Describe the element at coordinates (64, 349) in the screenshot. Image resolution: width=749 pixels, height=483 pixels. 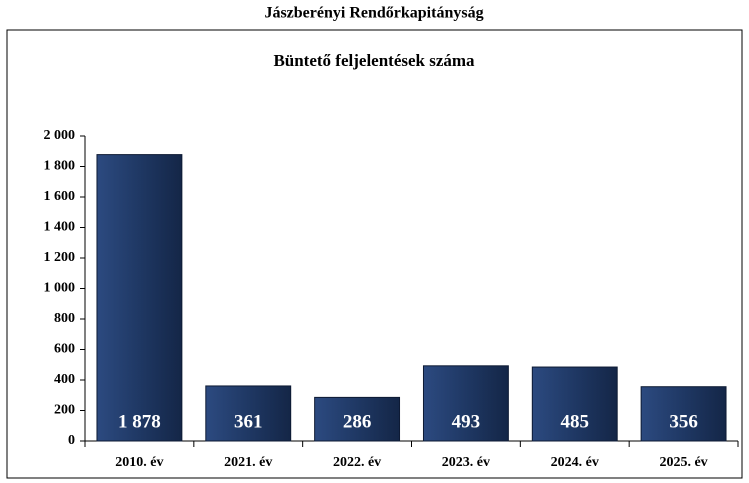
I see `y-tick-label: 600` at that location.